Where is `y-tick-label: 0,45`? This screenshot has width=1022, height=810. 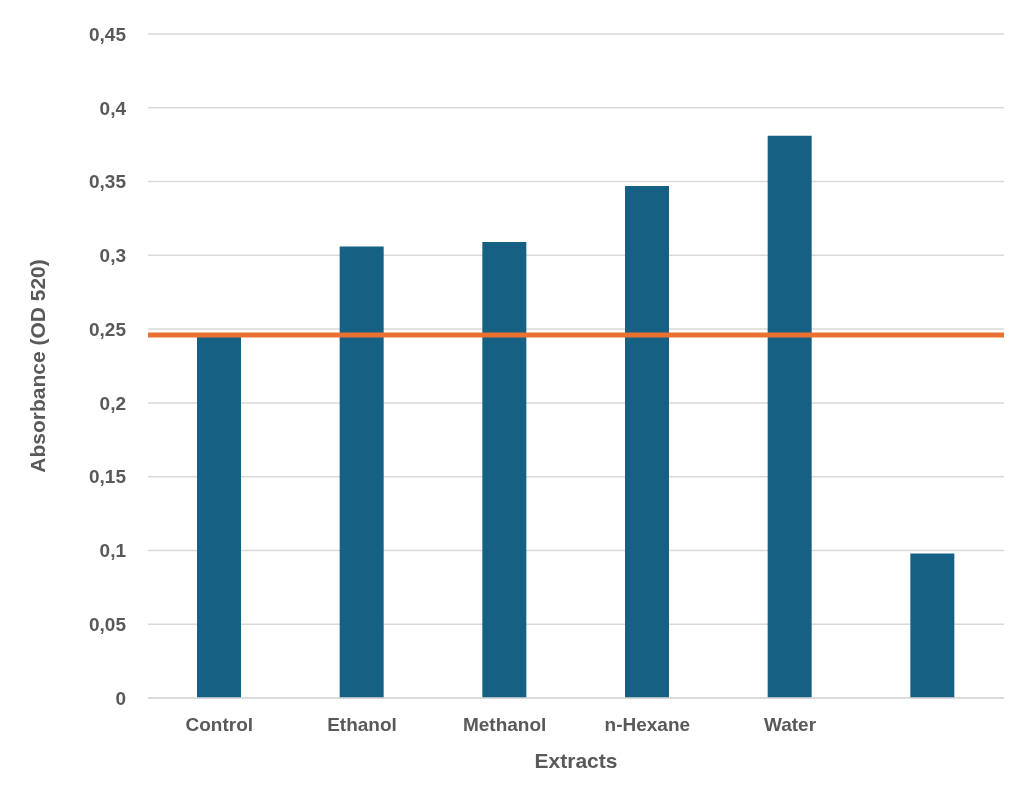
y-tick-label: 0,45 is located at coordinates (108, 34).